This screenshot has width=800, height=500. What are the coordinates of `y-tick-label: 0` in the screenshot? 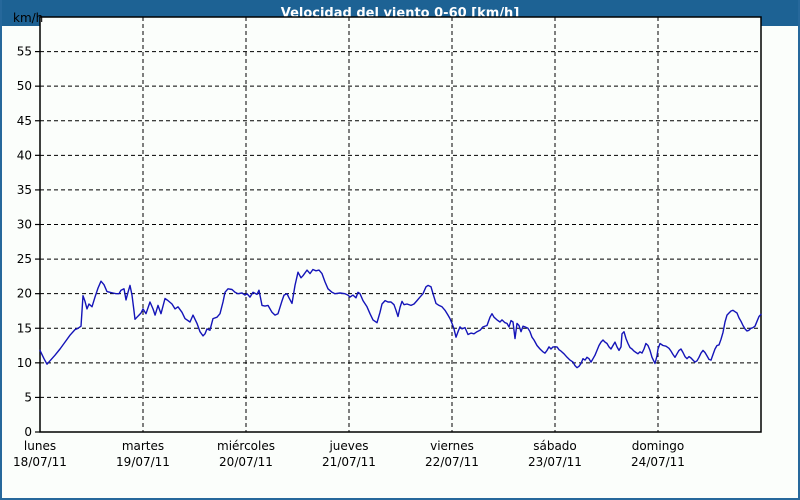 It's located at (28, 432).